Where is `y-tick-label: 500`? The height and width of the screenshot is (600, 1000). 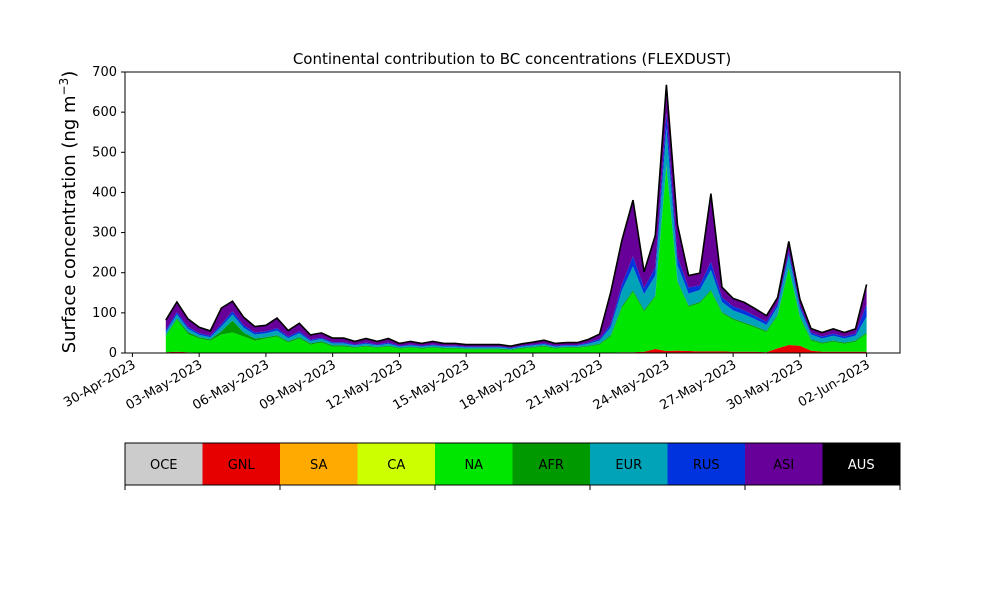 y-tick-label: 500 is located at coordinates (104, 152).